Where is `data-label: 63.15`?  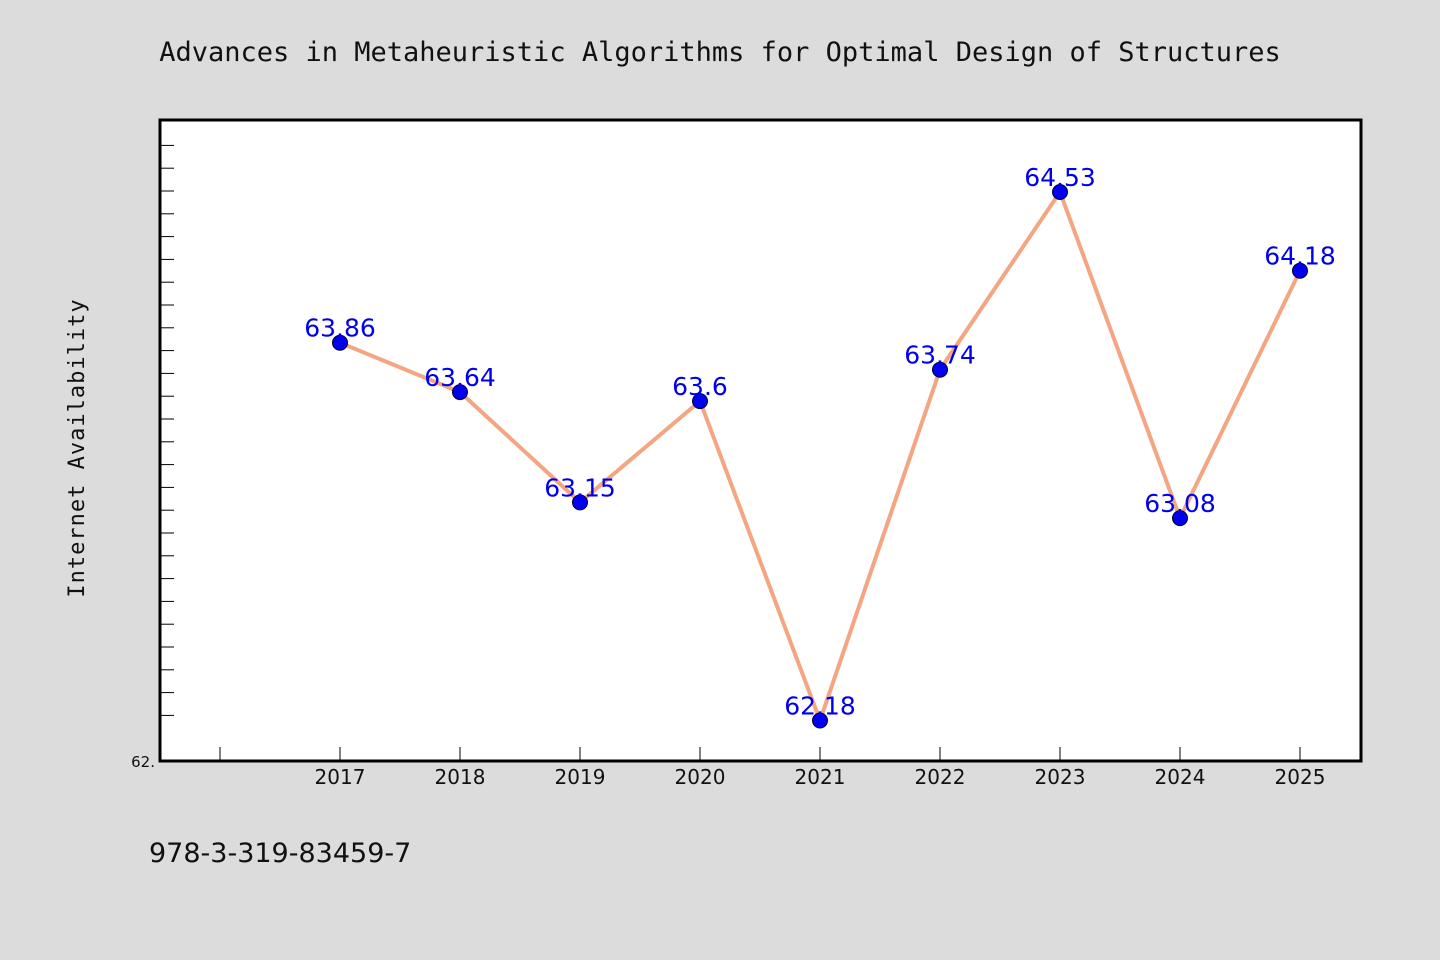 data-label: 63.15 is located at coordinates (580, 487).